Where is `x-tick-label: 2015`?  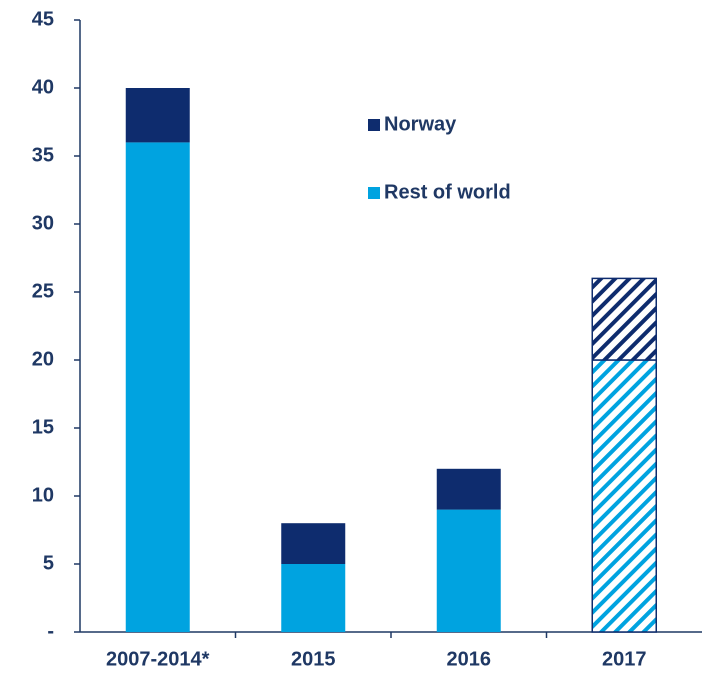
x-tick-label: 2015 is located at coordinates (313, 659).